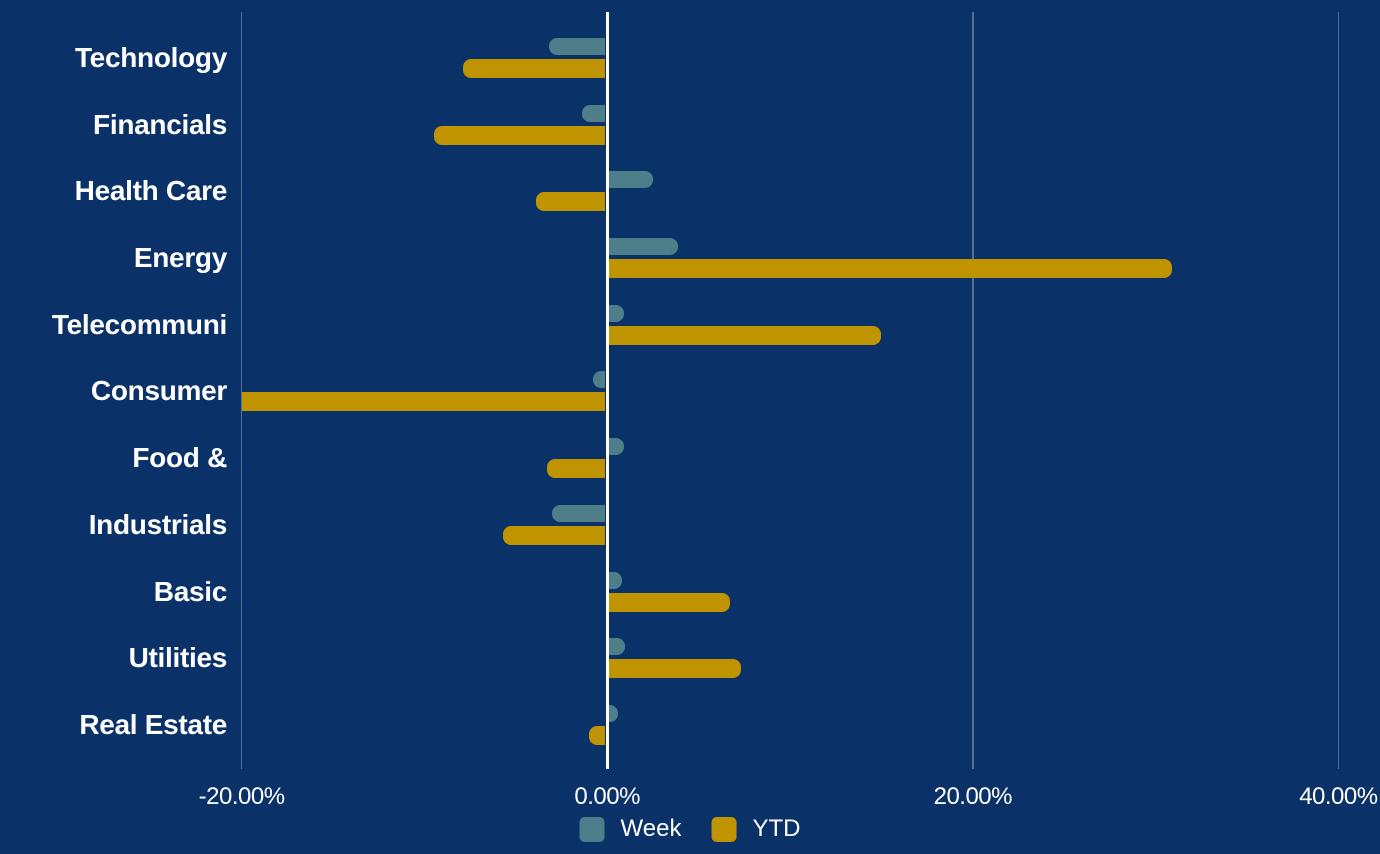 The width and height of the screenshot is (1380, 854). I want to click on category-label-health-care: Health Care, so click(151, 191).